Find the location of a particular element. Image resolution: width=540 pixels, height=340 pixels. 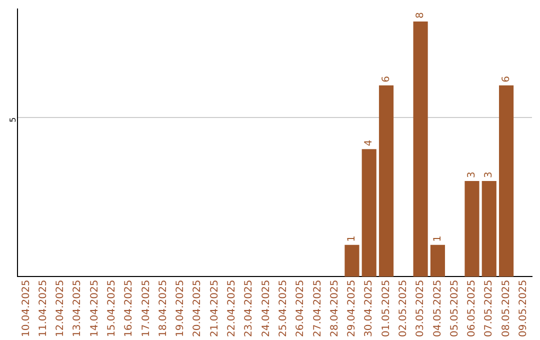

x-tick-label: 11.04.2025 is located at coordinates (43, 309).